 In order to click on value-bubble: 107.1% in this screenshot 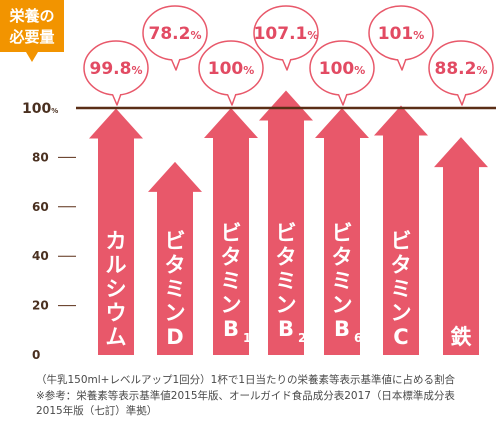, I will do `click(286, 38)`.